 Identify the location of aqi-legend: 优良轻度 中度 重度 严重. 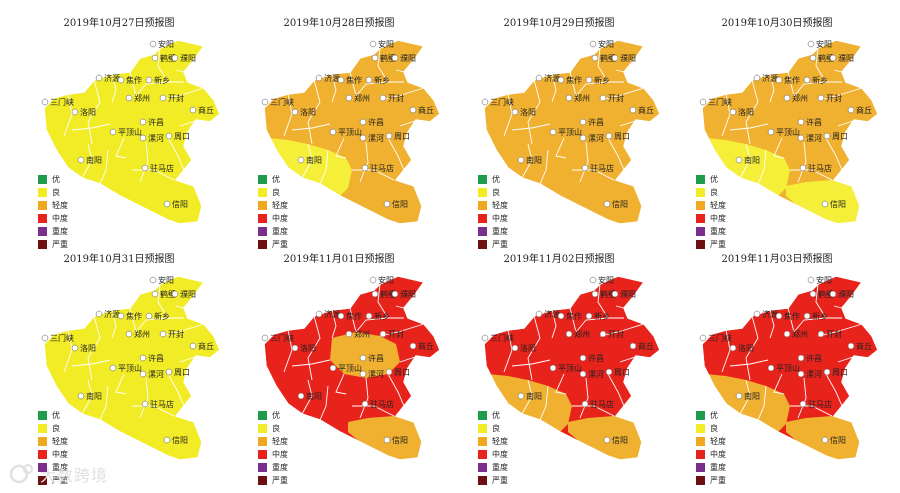
(273, 448).